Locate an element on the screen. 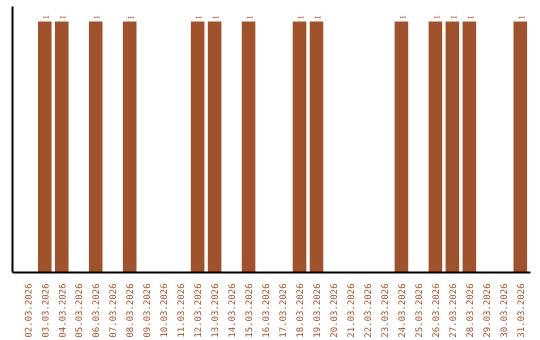 This screenshot has height=340, width=540. x-tick-label: 05.03.2026 is located at coordinates (80, 310).